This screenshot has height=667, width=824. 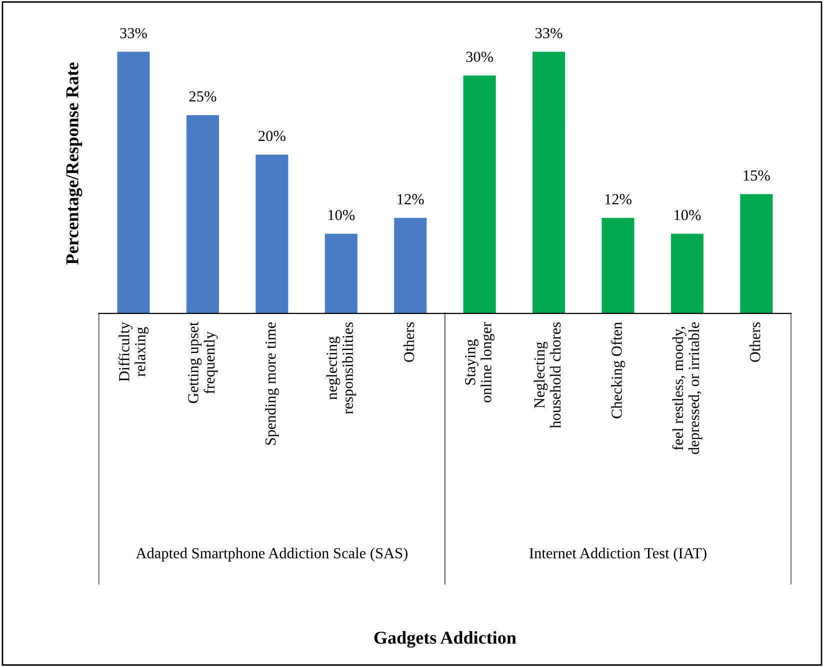 What do you see at coordinates (687, 388) in the screenshot?
I see `x-tick-label: feel restless, moody, depressed, or irritable` at bounding box center [687, 388].